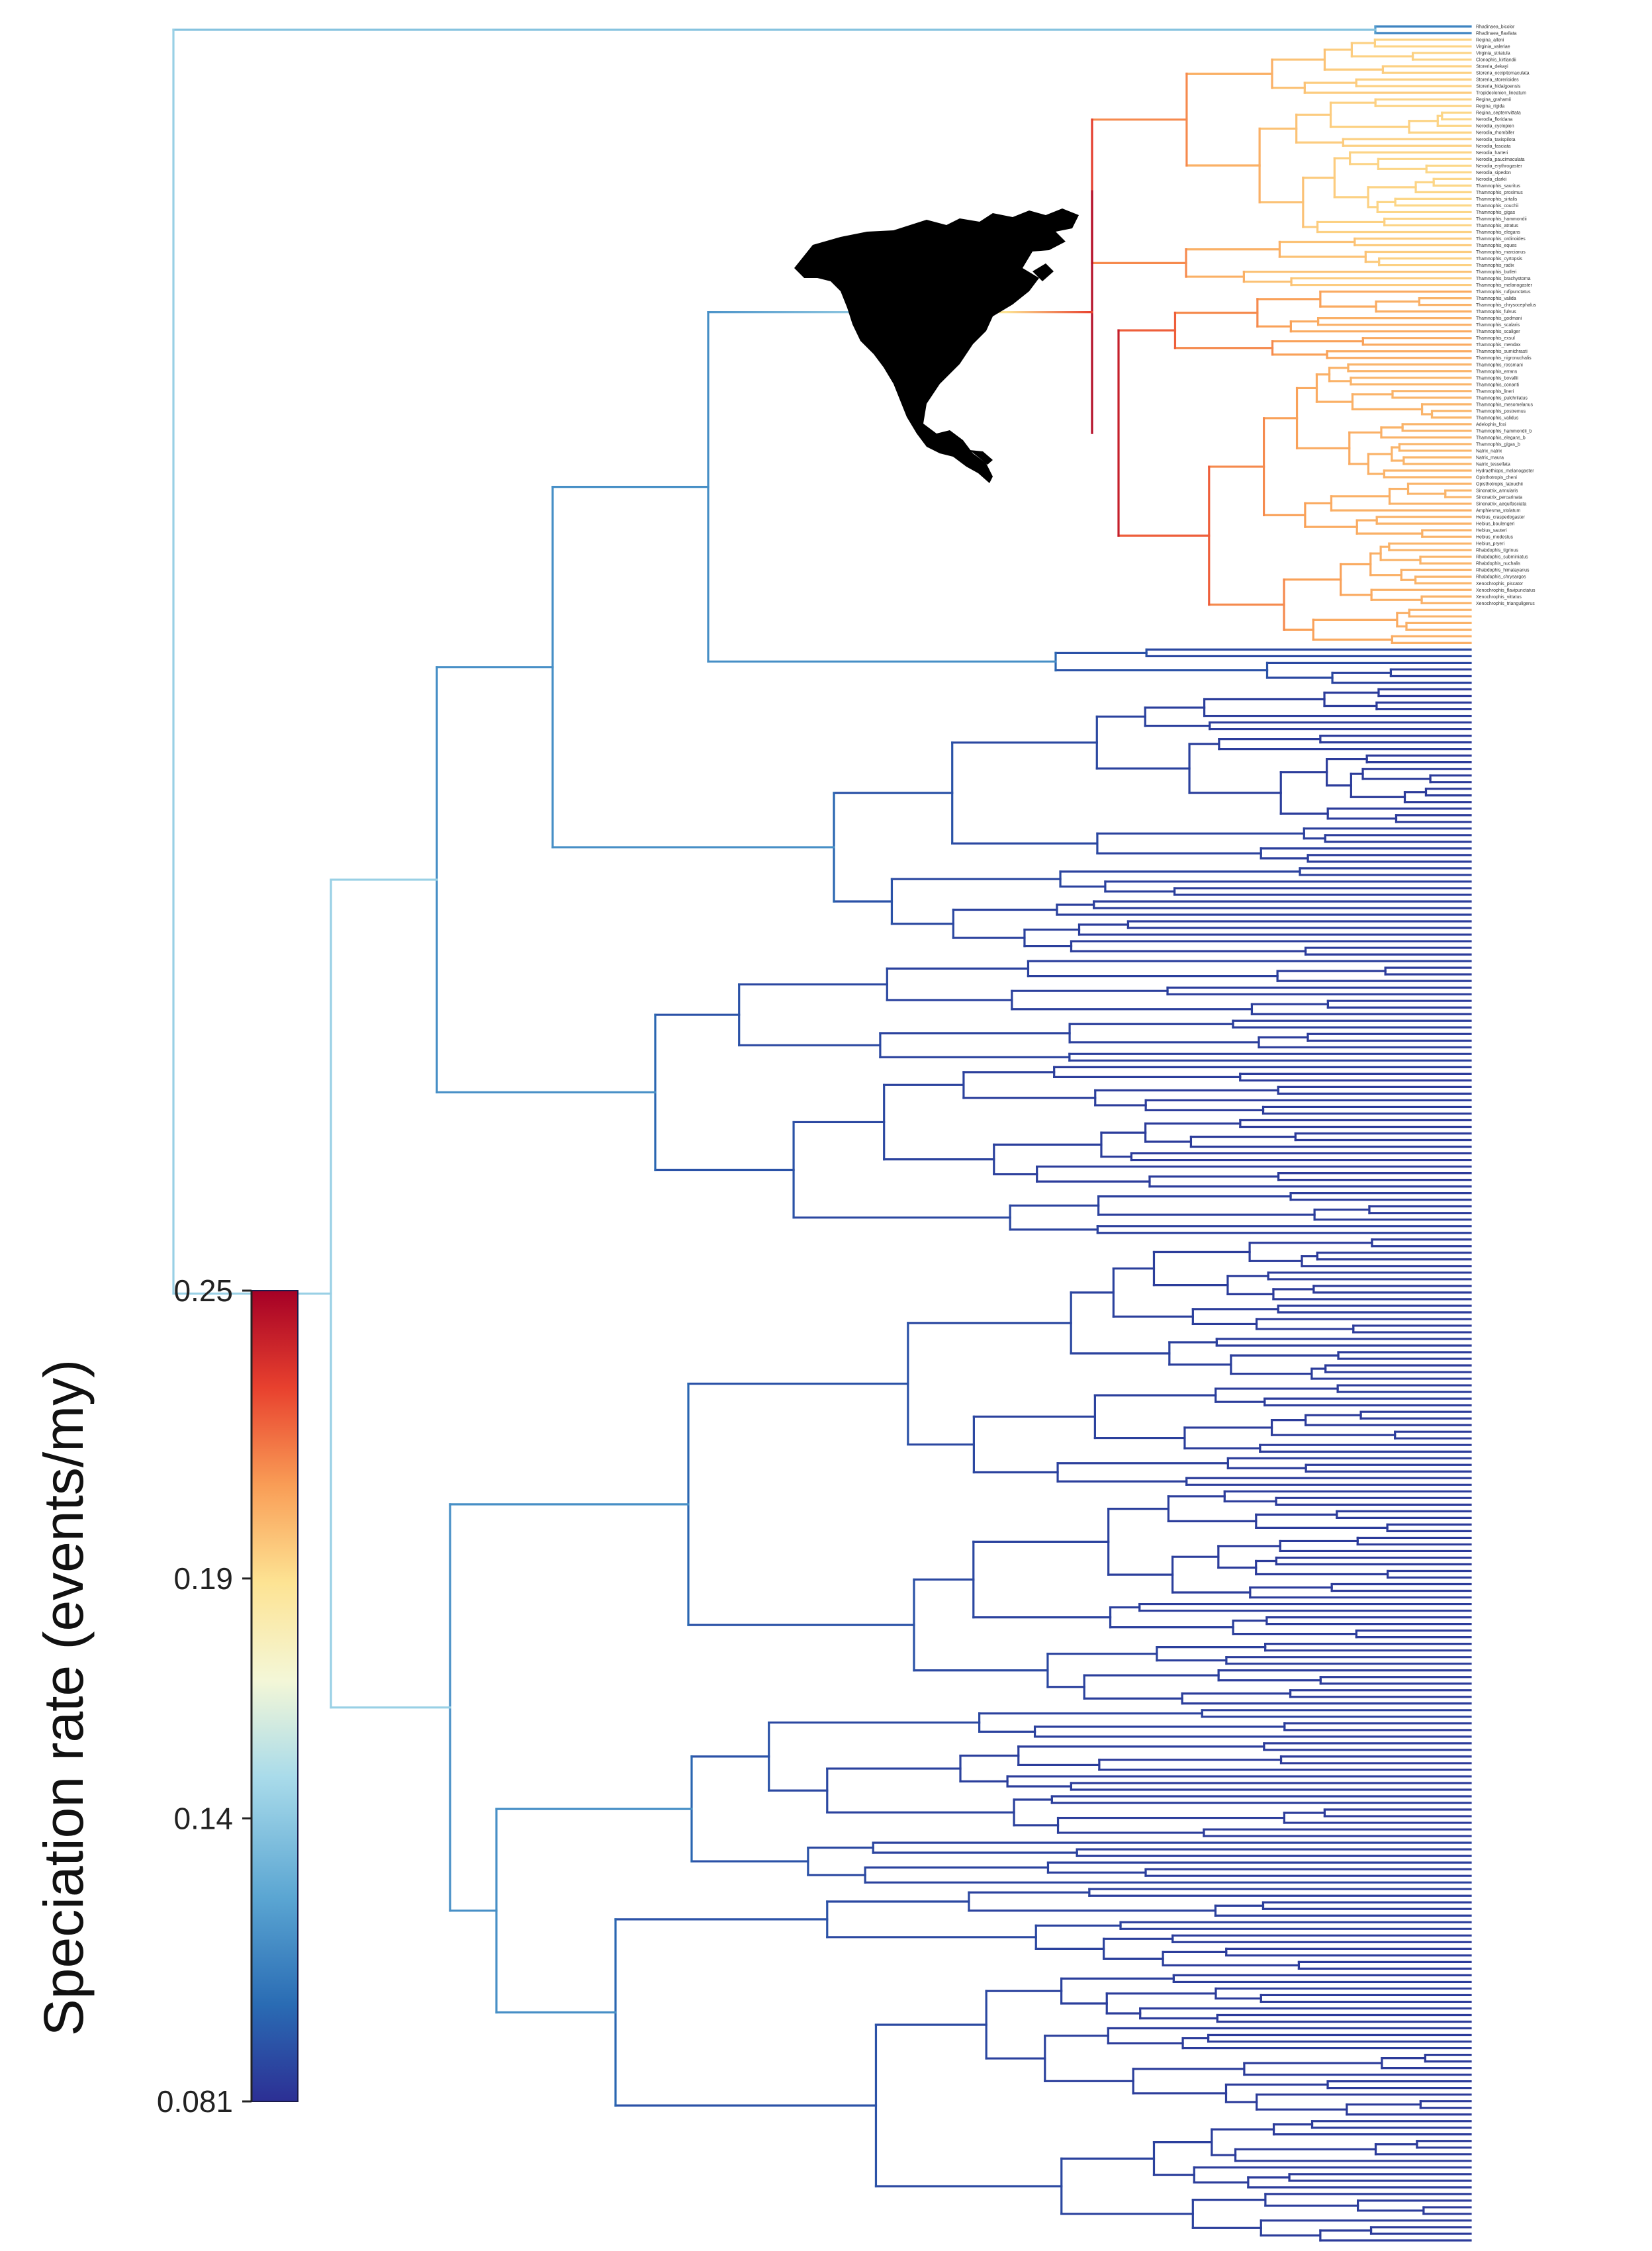 This screenshot has width=1652, height=2251. Describe the element at coordinates (1497, 226) in the screenshot. I see `tip-label: Thamnophis_atratus` at that location.